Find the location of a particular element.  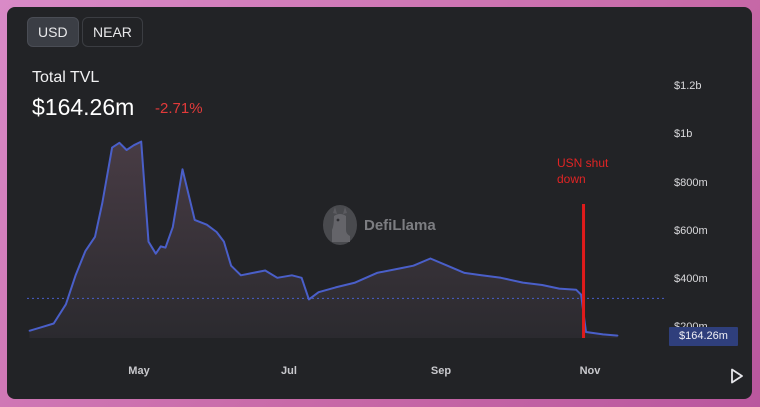

usn-shutdown-annotation: USN shut down is located at coordinates (583, 171).